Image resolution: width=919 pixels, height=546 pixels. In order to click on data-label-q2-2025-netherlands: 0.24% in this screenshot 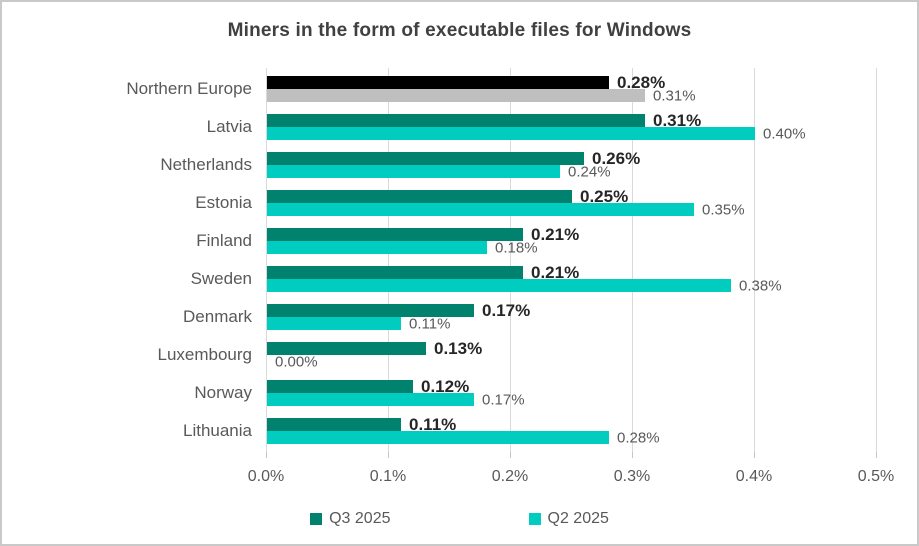, I will do `click(589, 171)`.